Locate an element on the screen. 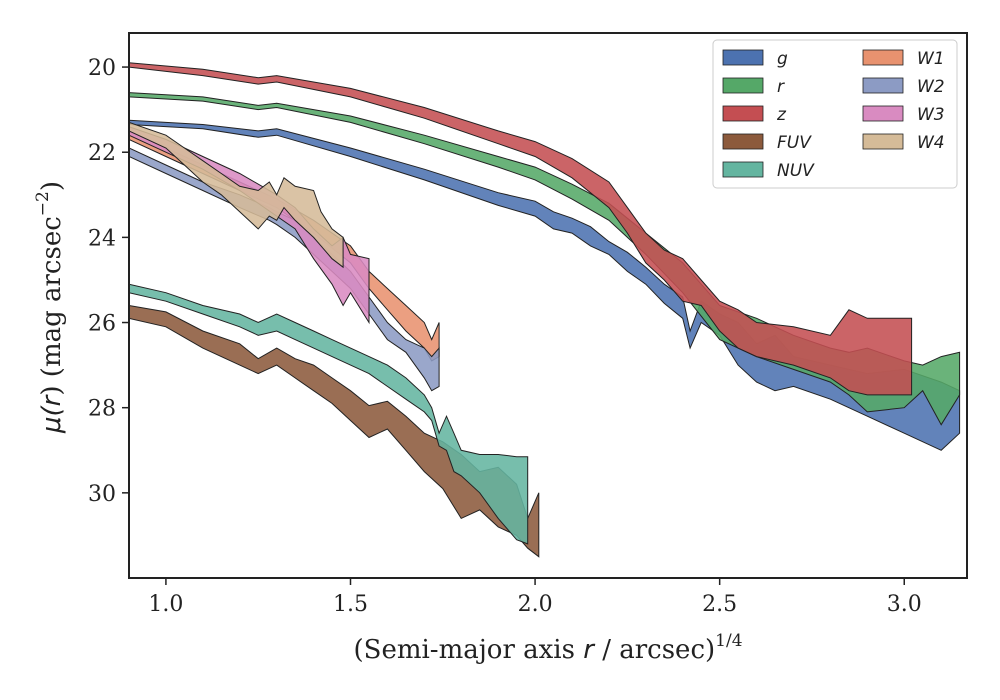 Image resolution: width=1000 pixels, height=700 pixels. legend-frame is located at coordinates (835, 114).